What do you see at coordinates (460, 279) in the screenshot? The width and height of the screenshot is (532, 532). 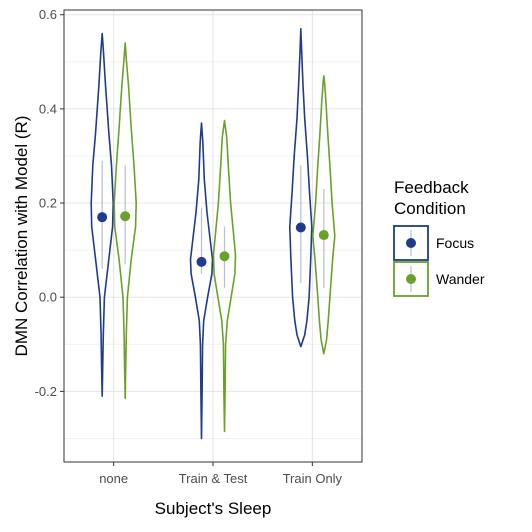 I see `legend-label-wander: Wander` at bounding box center [460, 279].